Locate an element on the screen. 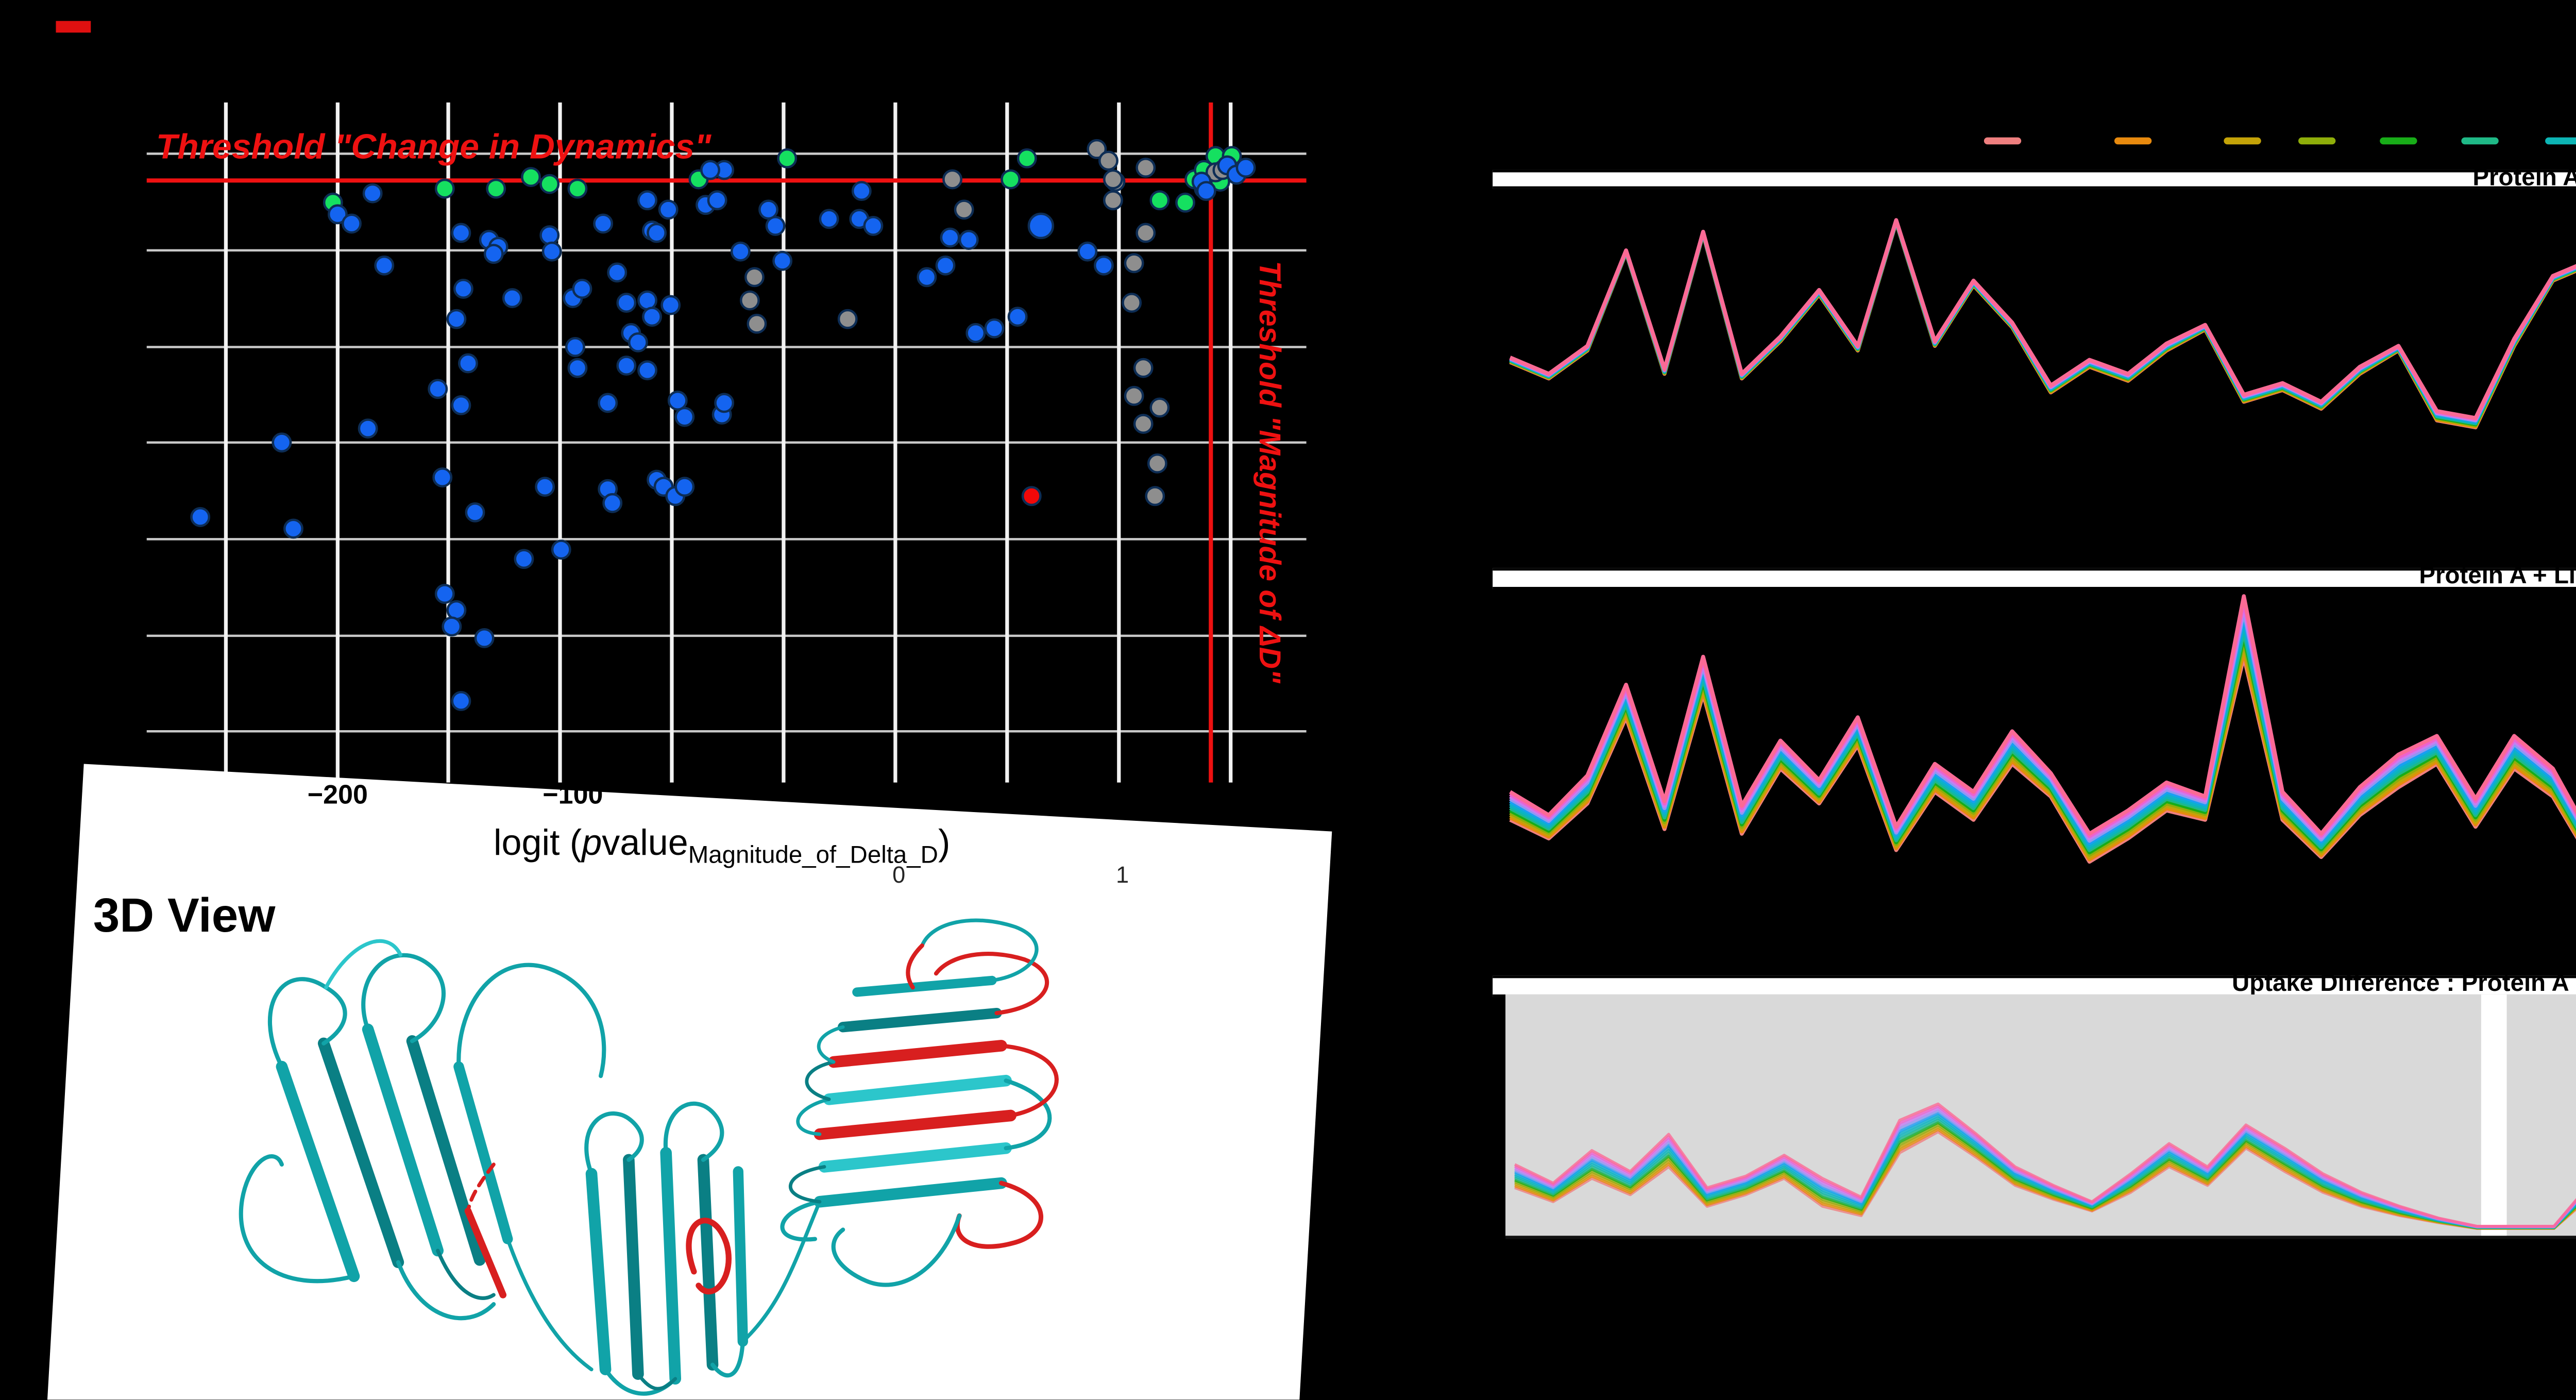 This screenshot has height=1400, width=2576. chart-protein-a is located at coordinates (2034, 371).